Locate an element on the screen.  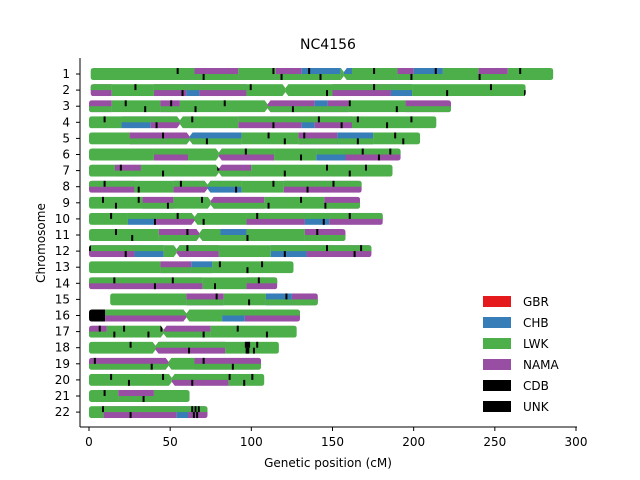
y-tick-label: 12 is located at coordinates (62, 251).